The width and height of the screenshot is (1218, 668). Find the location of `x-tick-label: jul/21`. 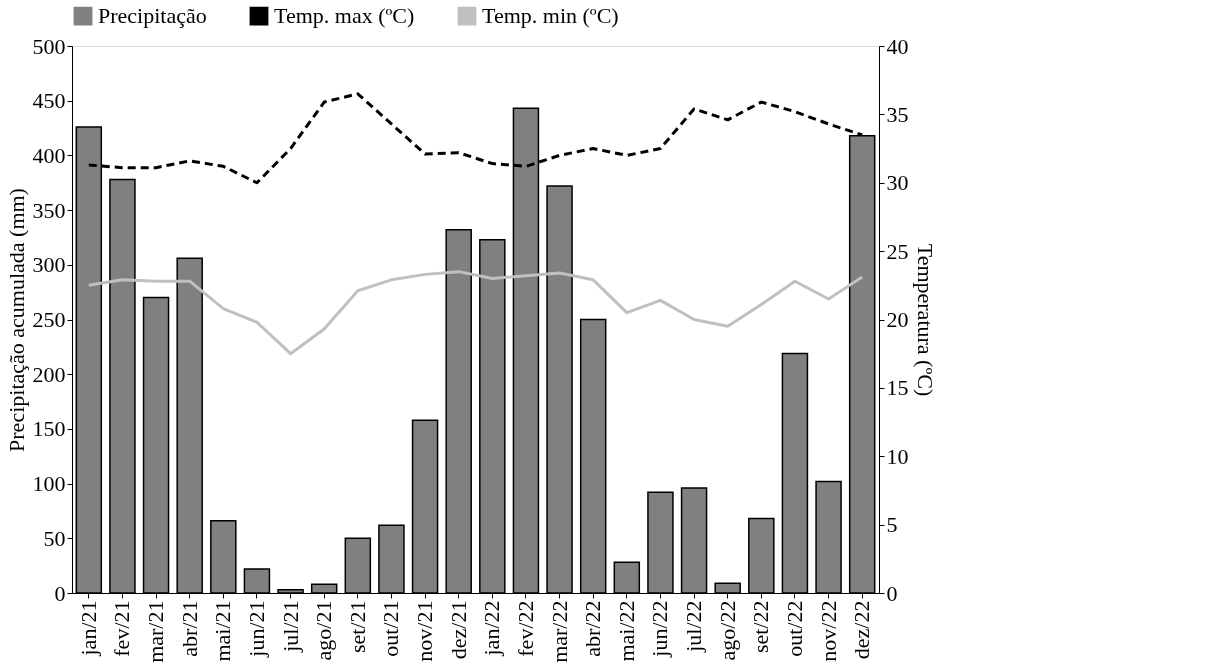

x-tick-label: jul/21 is located at coordinates (290, 626).